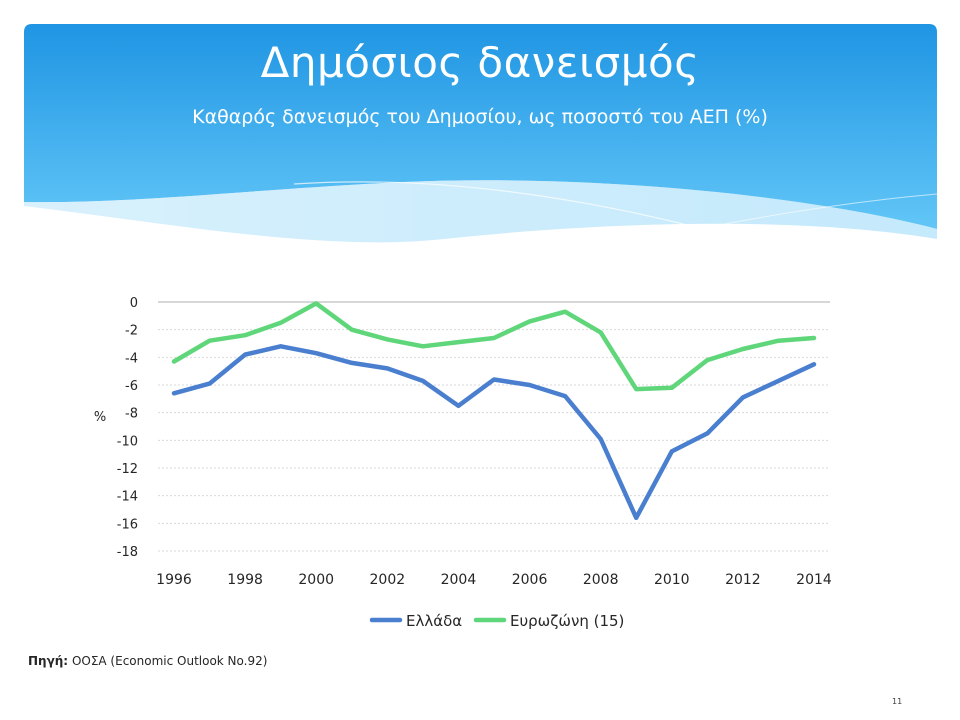  What do you see at coordinates (131, 386) in the screenshot?
I see `y-tick-label: -6` at bounding box center [131, 386].